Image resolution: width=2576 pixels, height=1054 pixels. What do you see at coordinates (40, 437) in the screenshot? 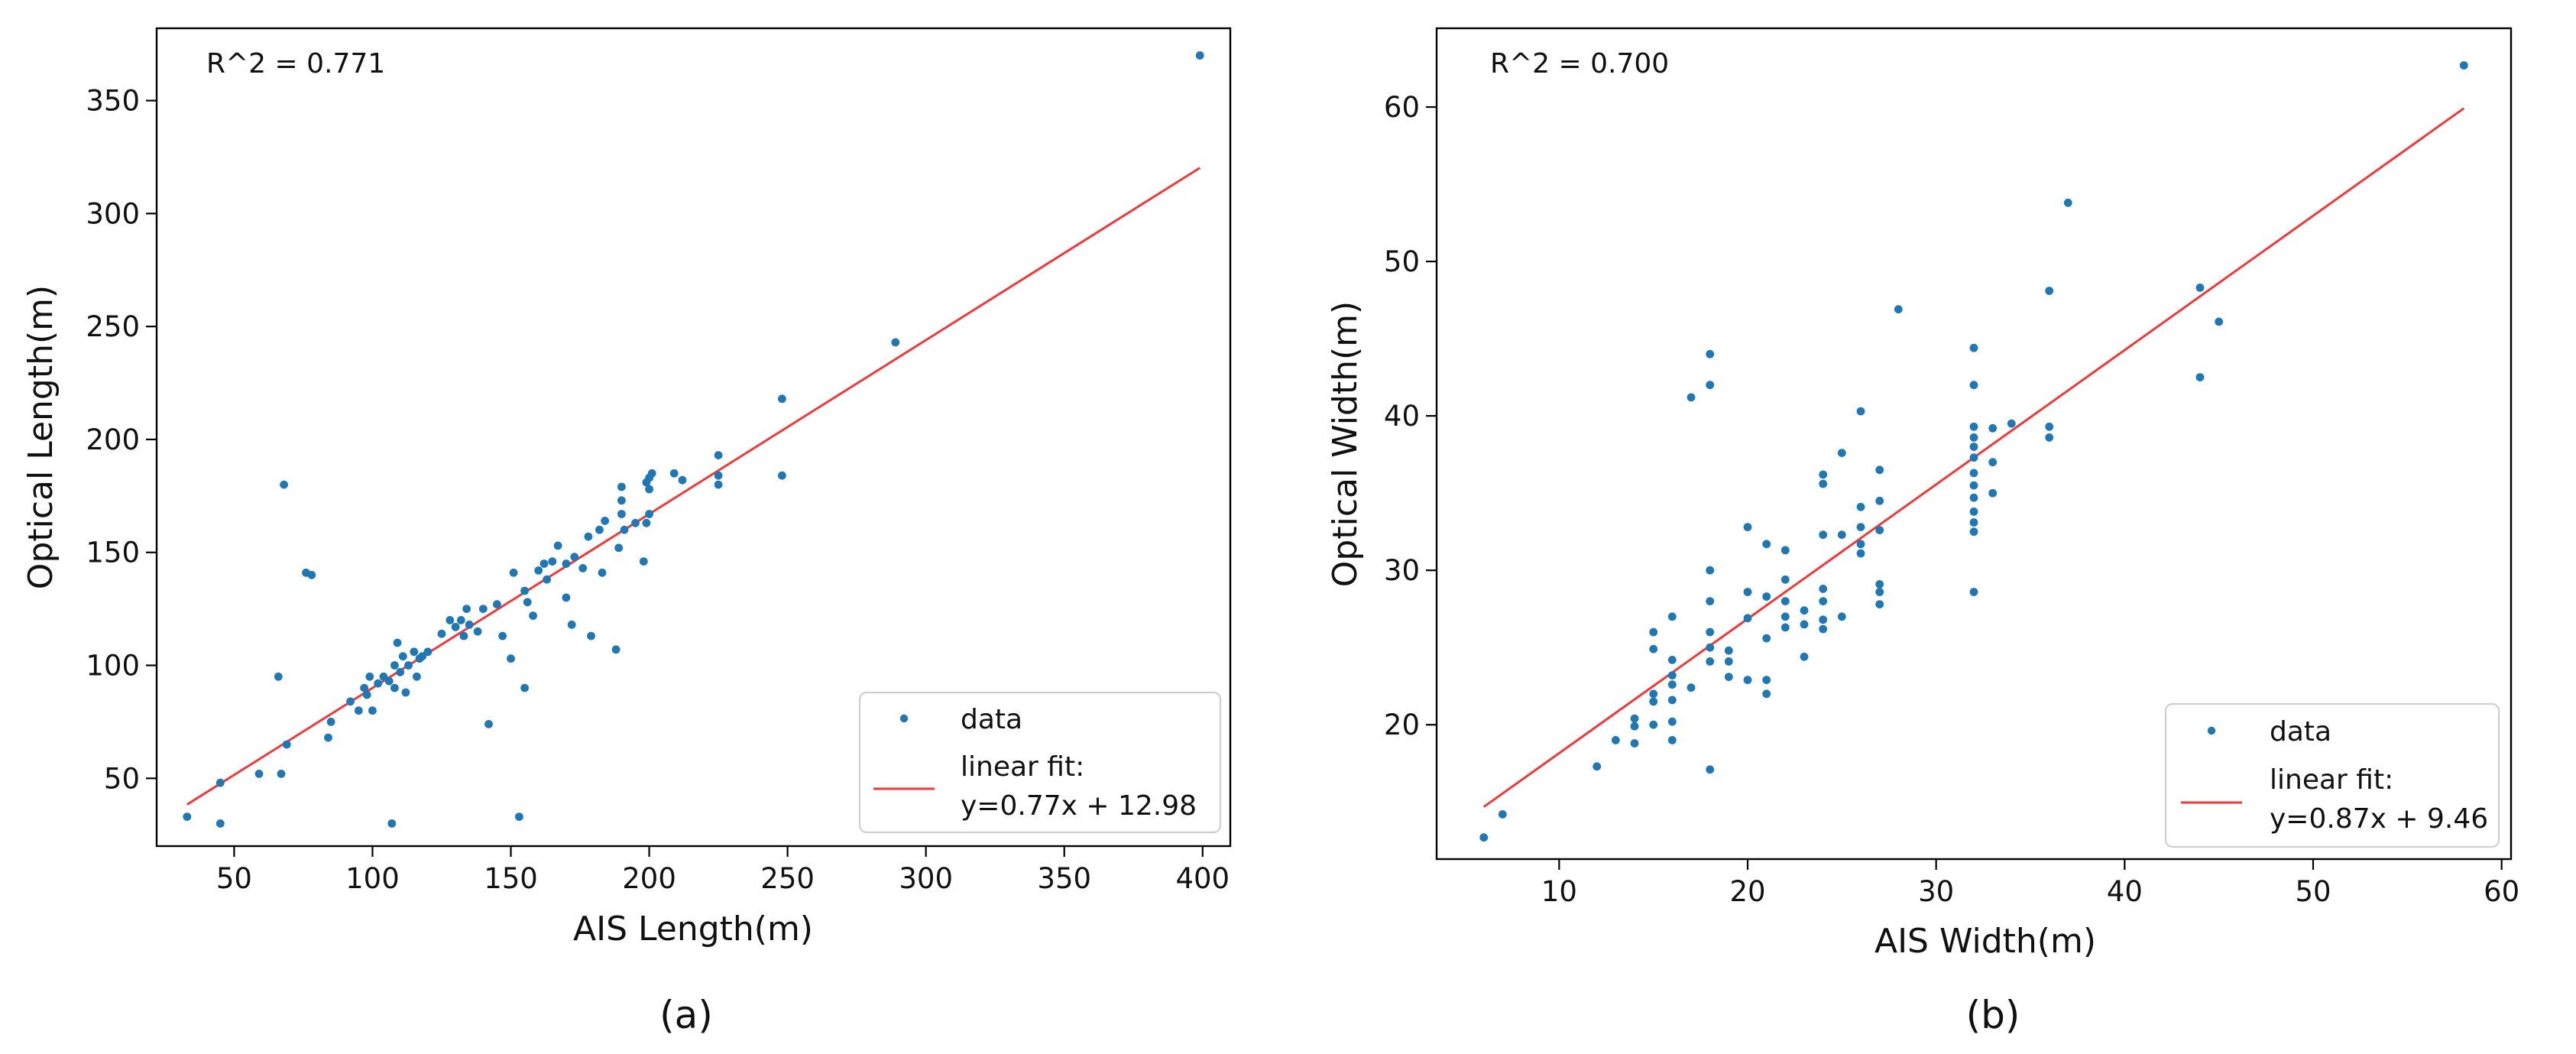
I see `panel-a-y-axis-label: Optical Length(m)` at bounding box center [40, 437].